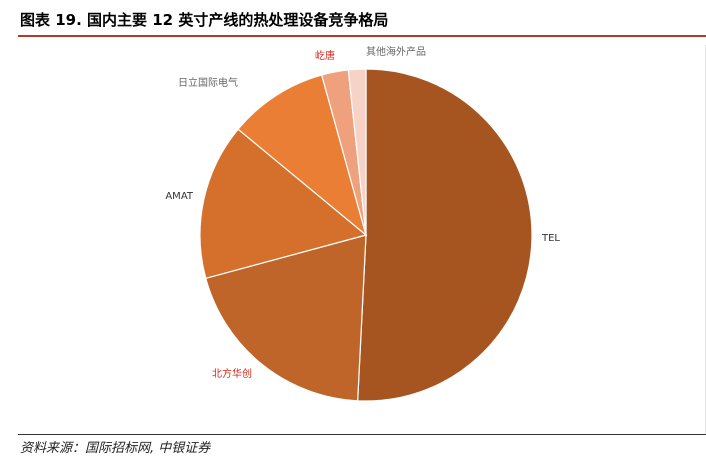 The width and height of the screenshot is (706, 462). Describe the element at coordinates (179, 196) in the screenshot. I see `slice-label-2: AMAT` at that location.